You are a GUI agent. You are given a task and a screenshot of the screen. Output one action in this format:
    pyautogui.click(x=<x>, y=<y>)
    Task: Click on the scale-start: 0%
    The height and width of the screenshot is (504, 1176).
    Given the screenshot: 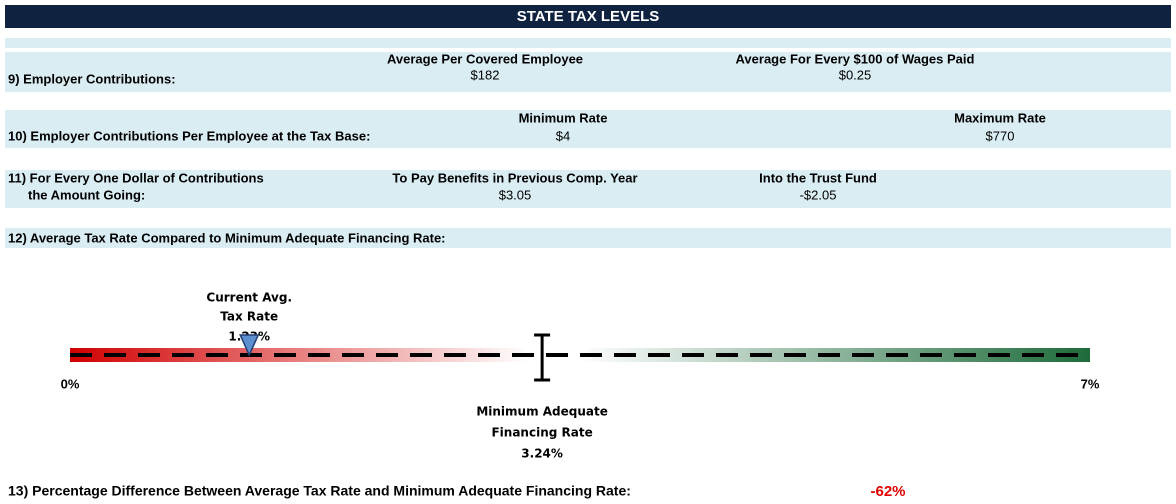 What is the action you would take?
    pyautogui.click(x=70, y=383)
    